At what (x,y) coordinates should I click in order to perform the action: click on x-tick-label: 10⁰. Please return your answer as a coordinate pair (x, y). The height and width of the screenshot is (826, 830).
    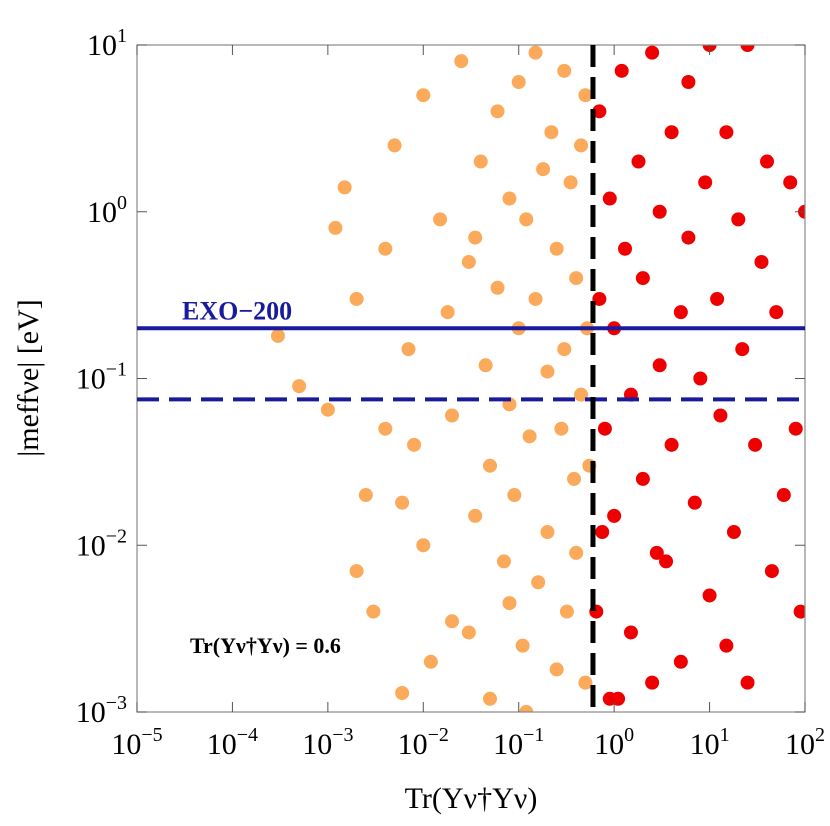
    Looking at the image, I should click on (614, 742).